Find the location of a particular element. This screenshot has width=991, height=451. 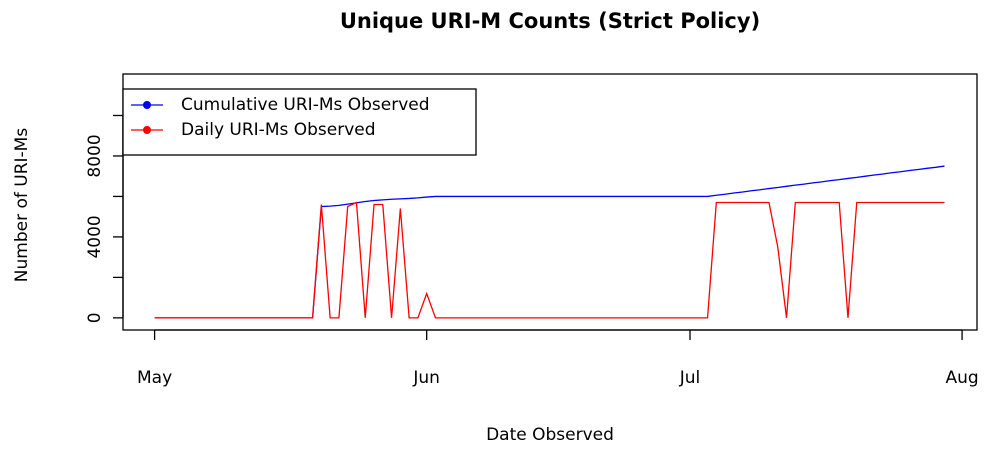

x-tick-label: Jul is located at coordinates (690, 378).